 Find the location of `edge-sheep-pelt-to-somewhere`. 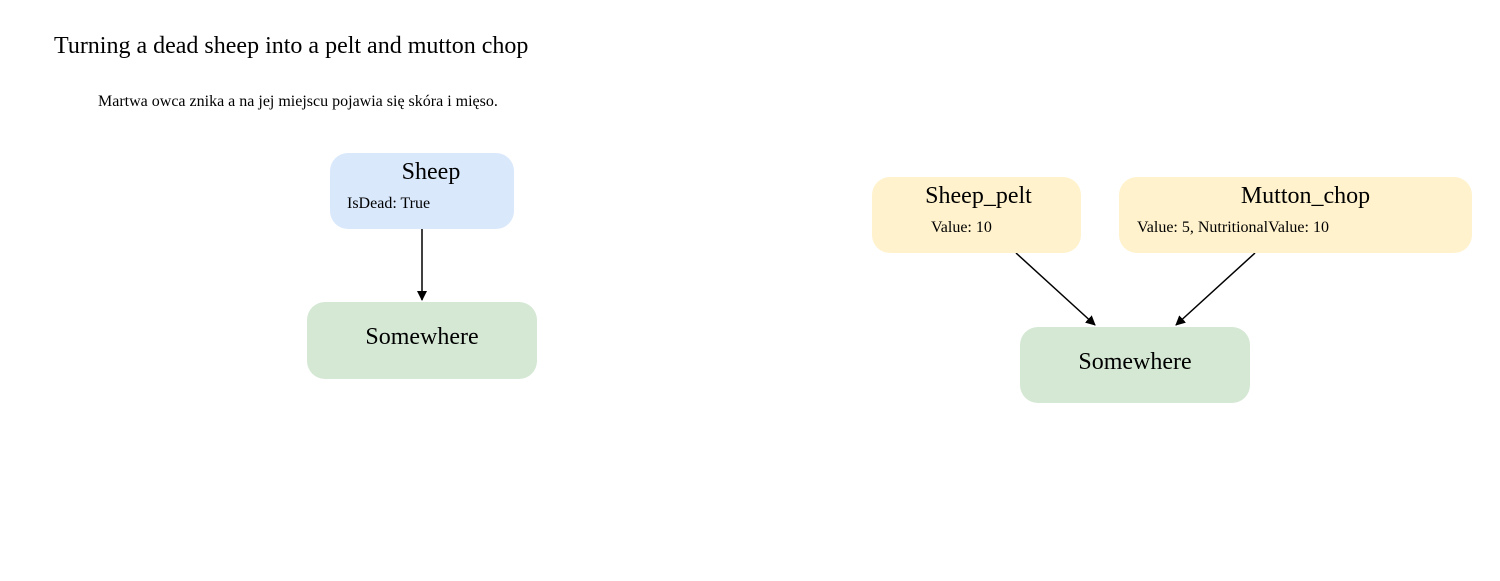

edge-sheep-pelt-to-somewhere is located at coordinates (1055, 289).